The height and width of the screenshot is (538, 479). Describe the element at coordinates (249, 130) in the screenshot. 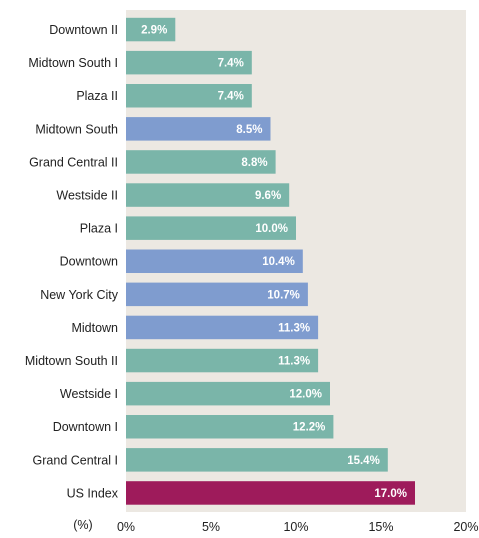

I see `bar-value-label: 8.5%` at that location.